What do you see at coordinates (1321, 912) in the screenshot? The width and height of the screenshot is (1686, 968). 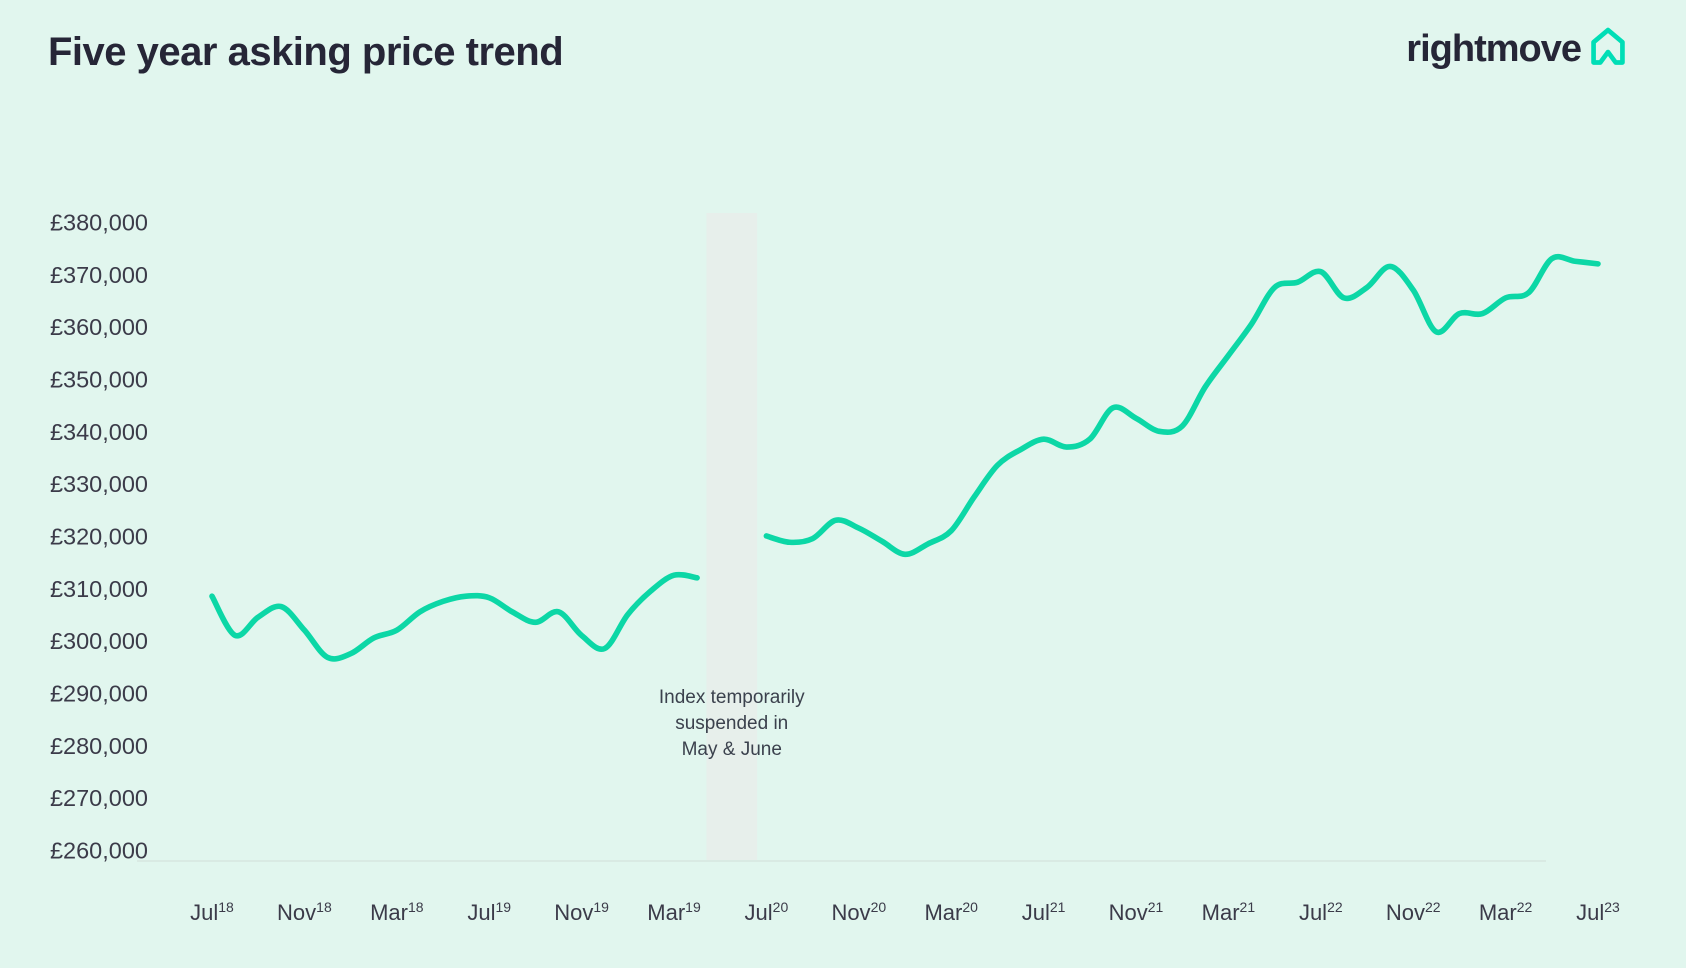 I see `x-tick-label: Jul22` at bounding box center [1321, 912].